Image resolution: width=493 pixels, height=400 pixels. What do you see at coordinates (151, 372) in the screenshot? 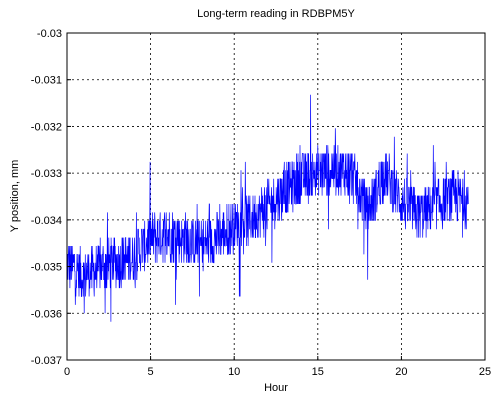
I see `x-tick-label: 5` at bounding box center [151, 372].